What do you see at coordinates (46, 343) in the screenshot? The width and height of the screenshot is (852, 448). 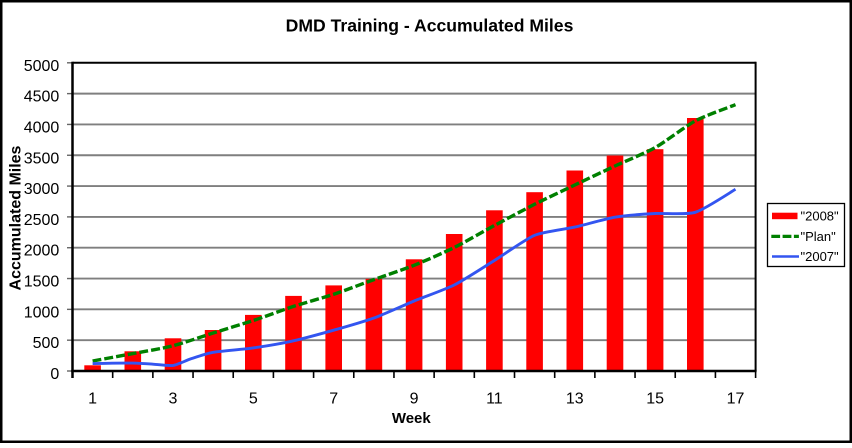 I see `svg-text: 500` at bounding box center [46, 343].